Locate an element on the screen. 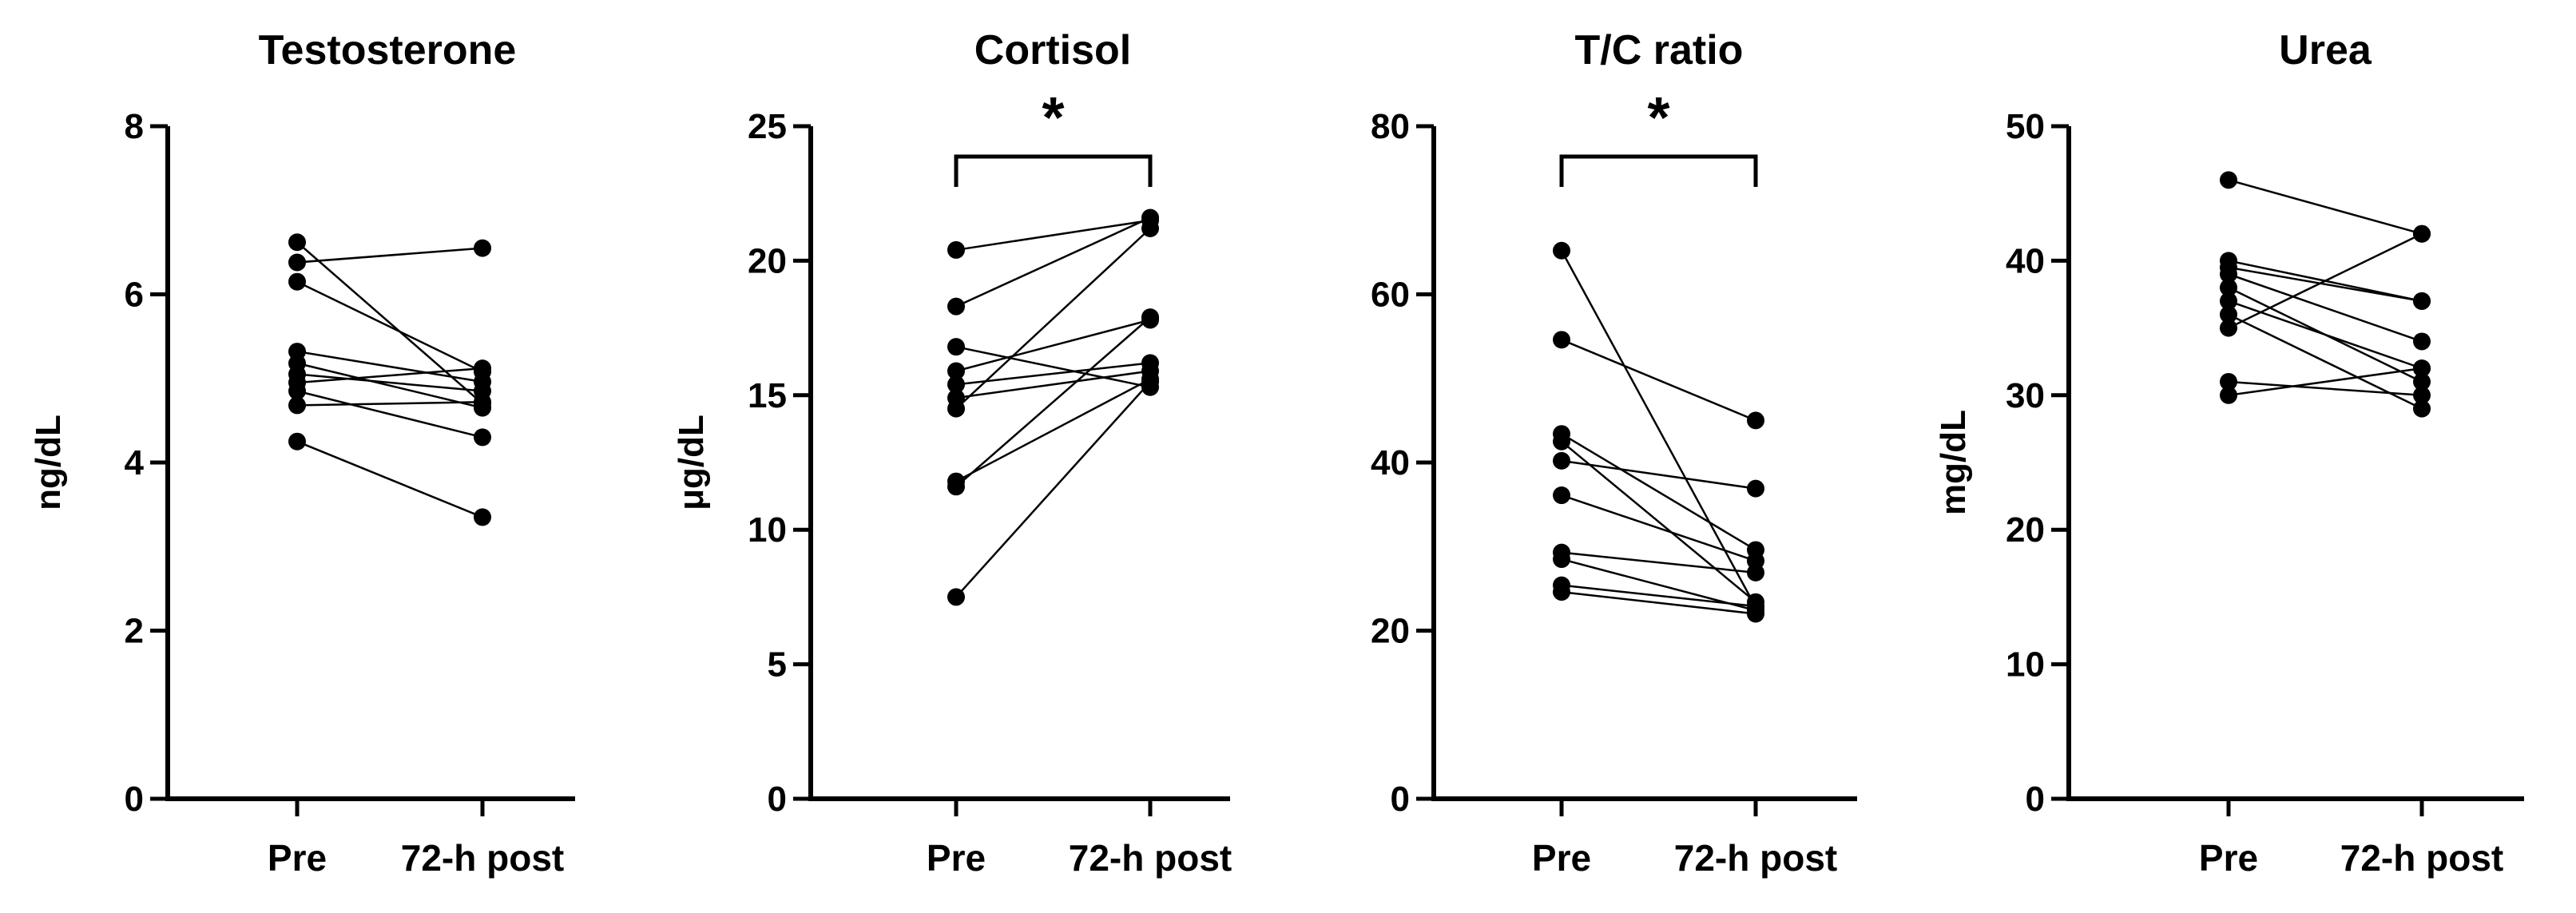 The image size is (2576, 913). y-tick-label: 25 is located at coordinates (767, 126).